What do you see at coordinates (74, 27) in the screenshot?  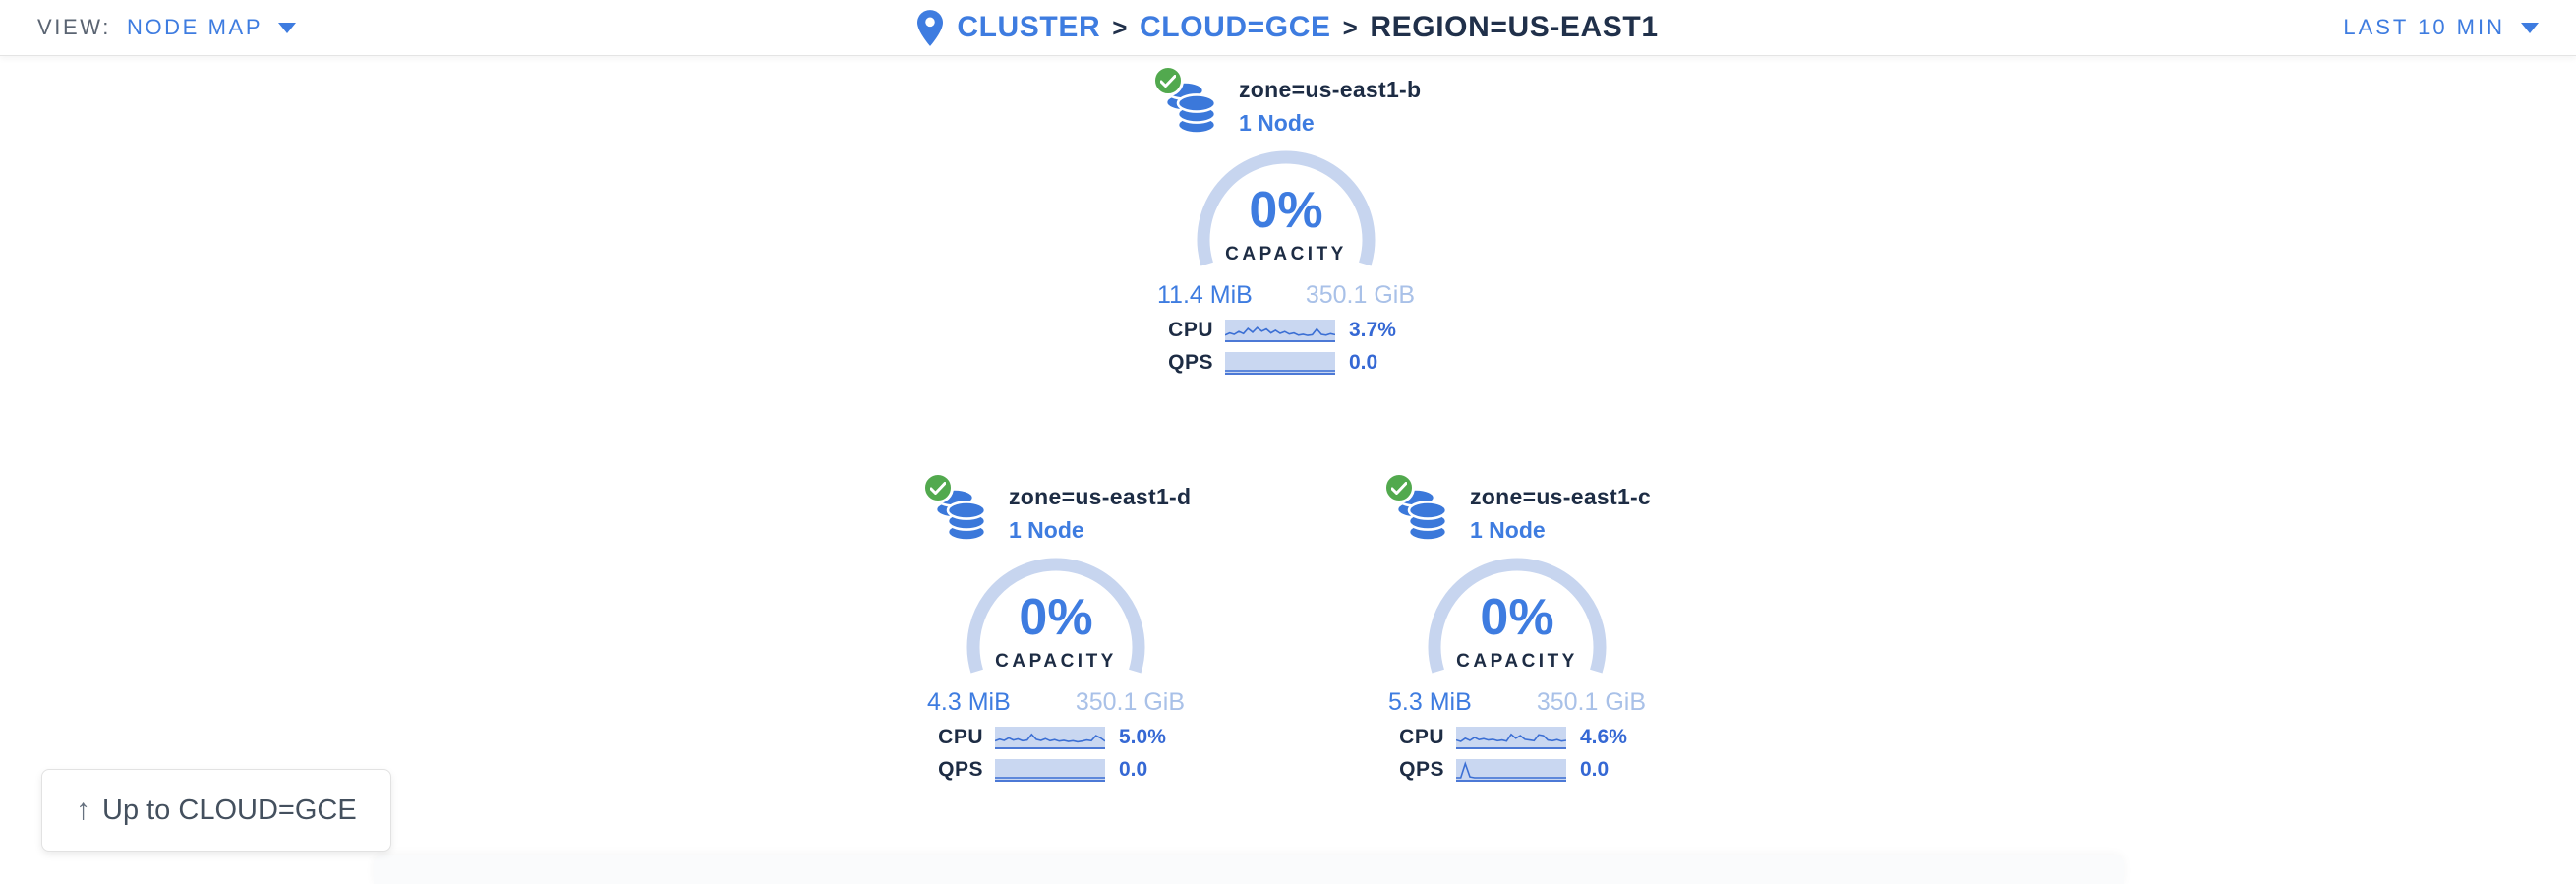 I see `view-label: VIEW:` at bounding box center [74, 27].